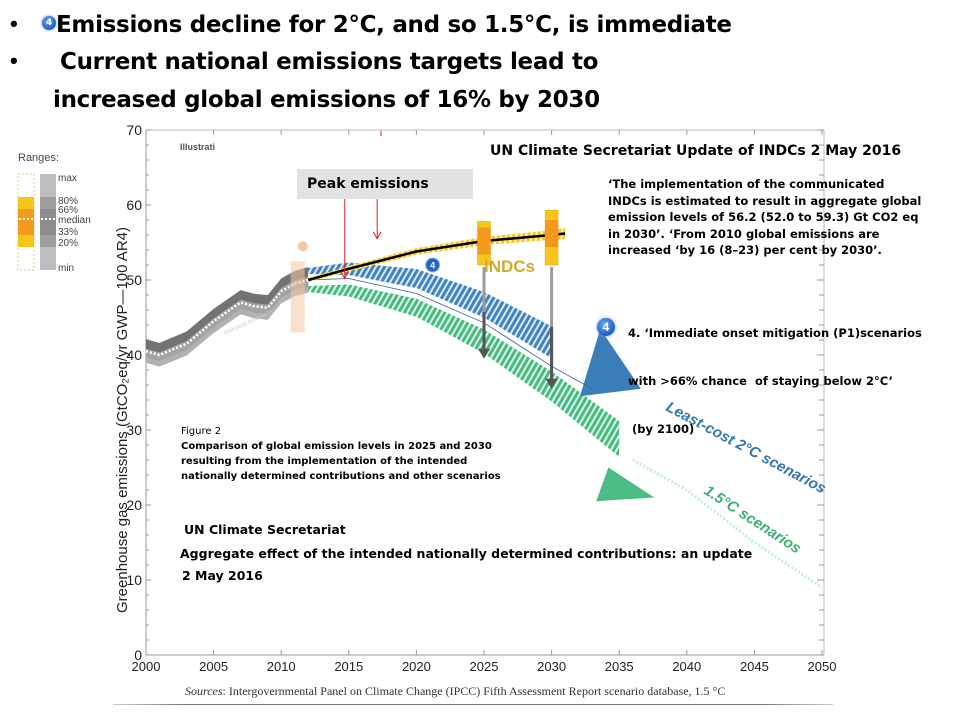 The height and width of the screenshot is (720, 960). Describe the element at coordinates (48, 222) in the screenshot. I see `legend-grey-inner` at that location.